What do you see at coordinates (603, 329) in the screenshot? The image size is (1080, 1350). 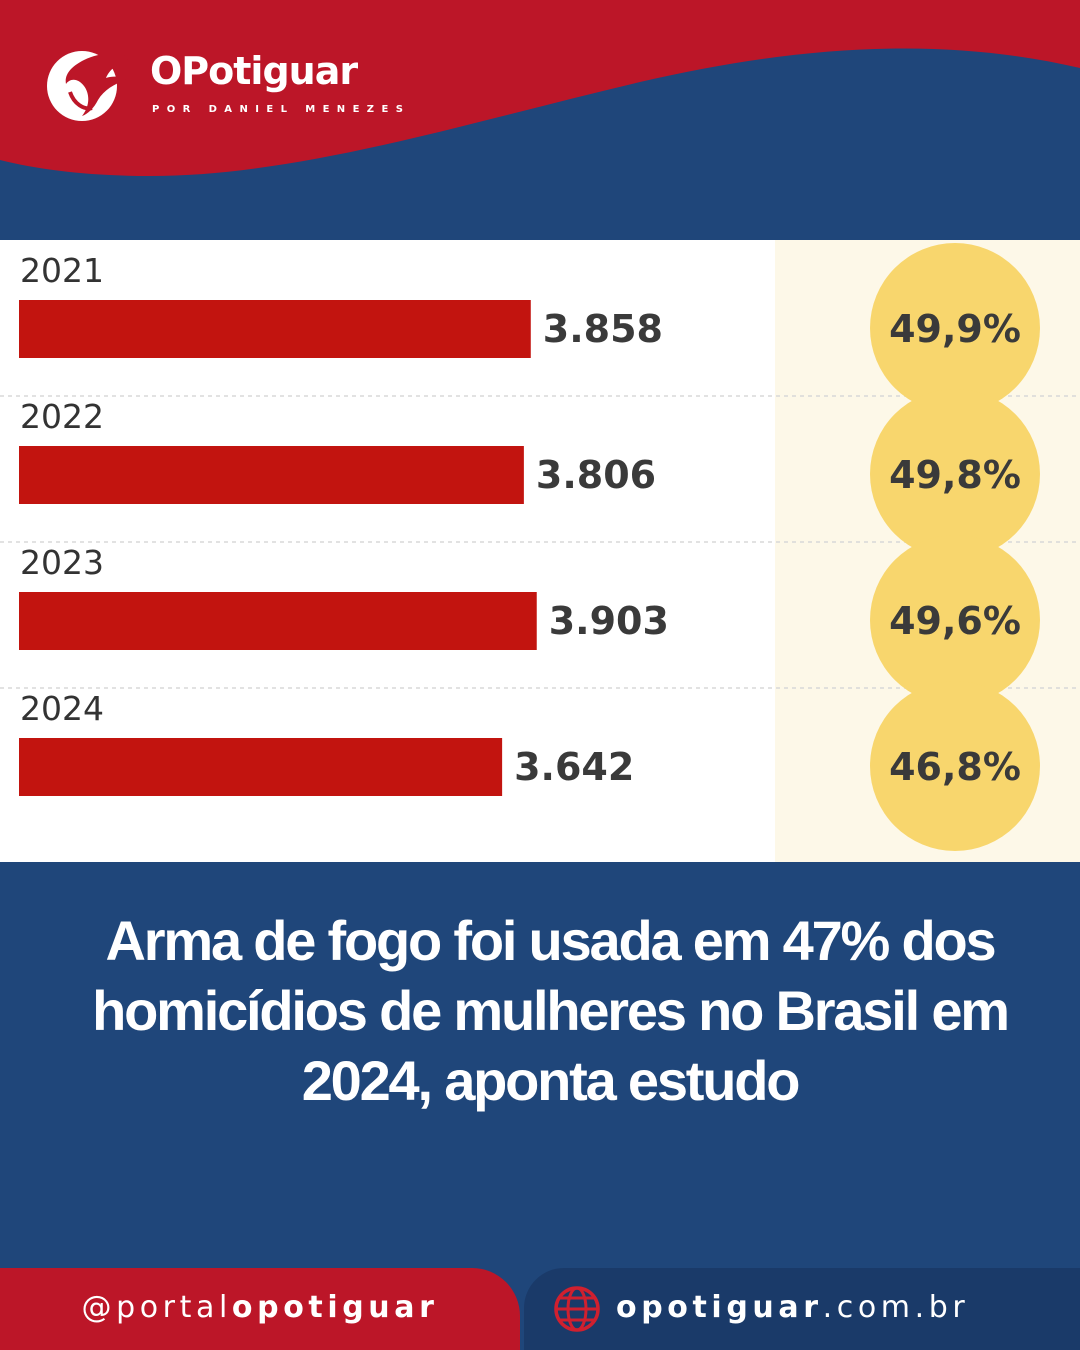 I see `value-label: 3.858` at bounding box center [603, 329].